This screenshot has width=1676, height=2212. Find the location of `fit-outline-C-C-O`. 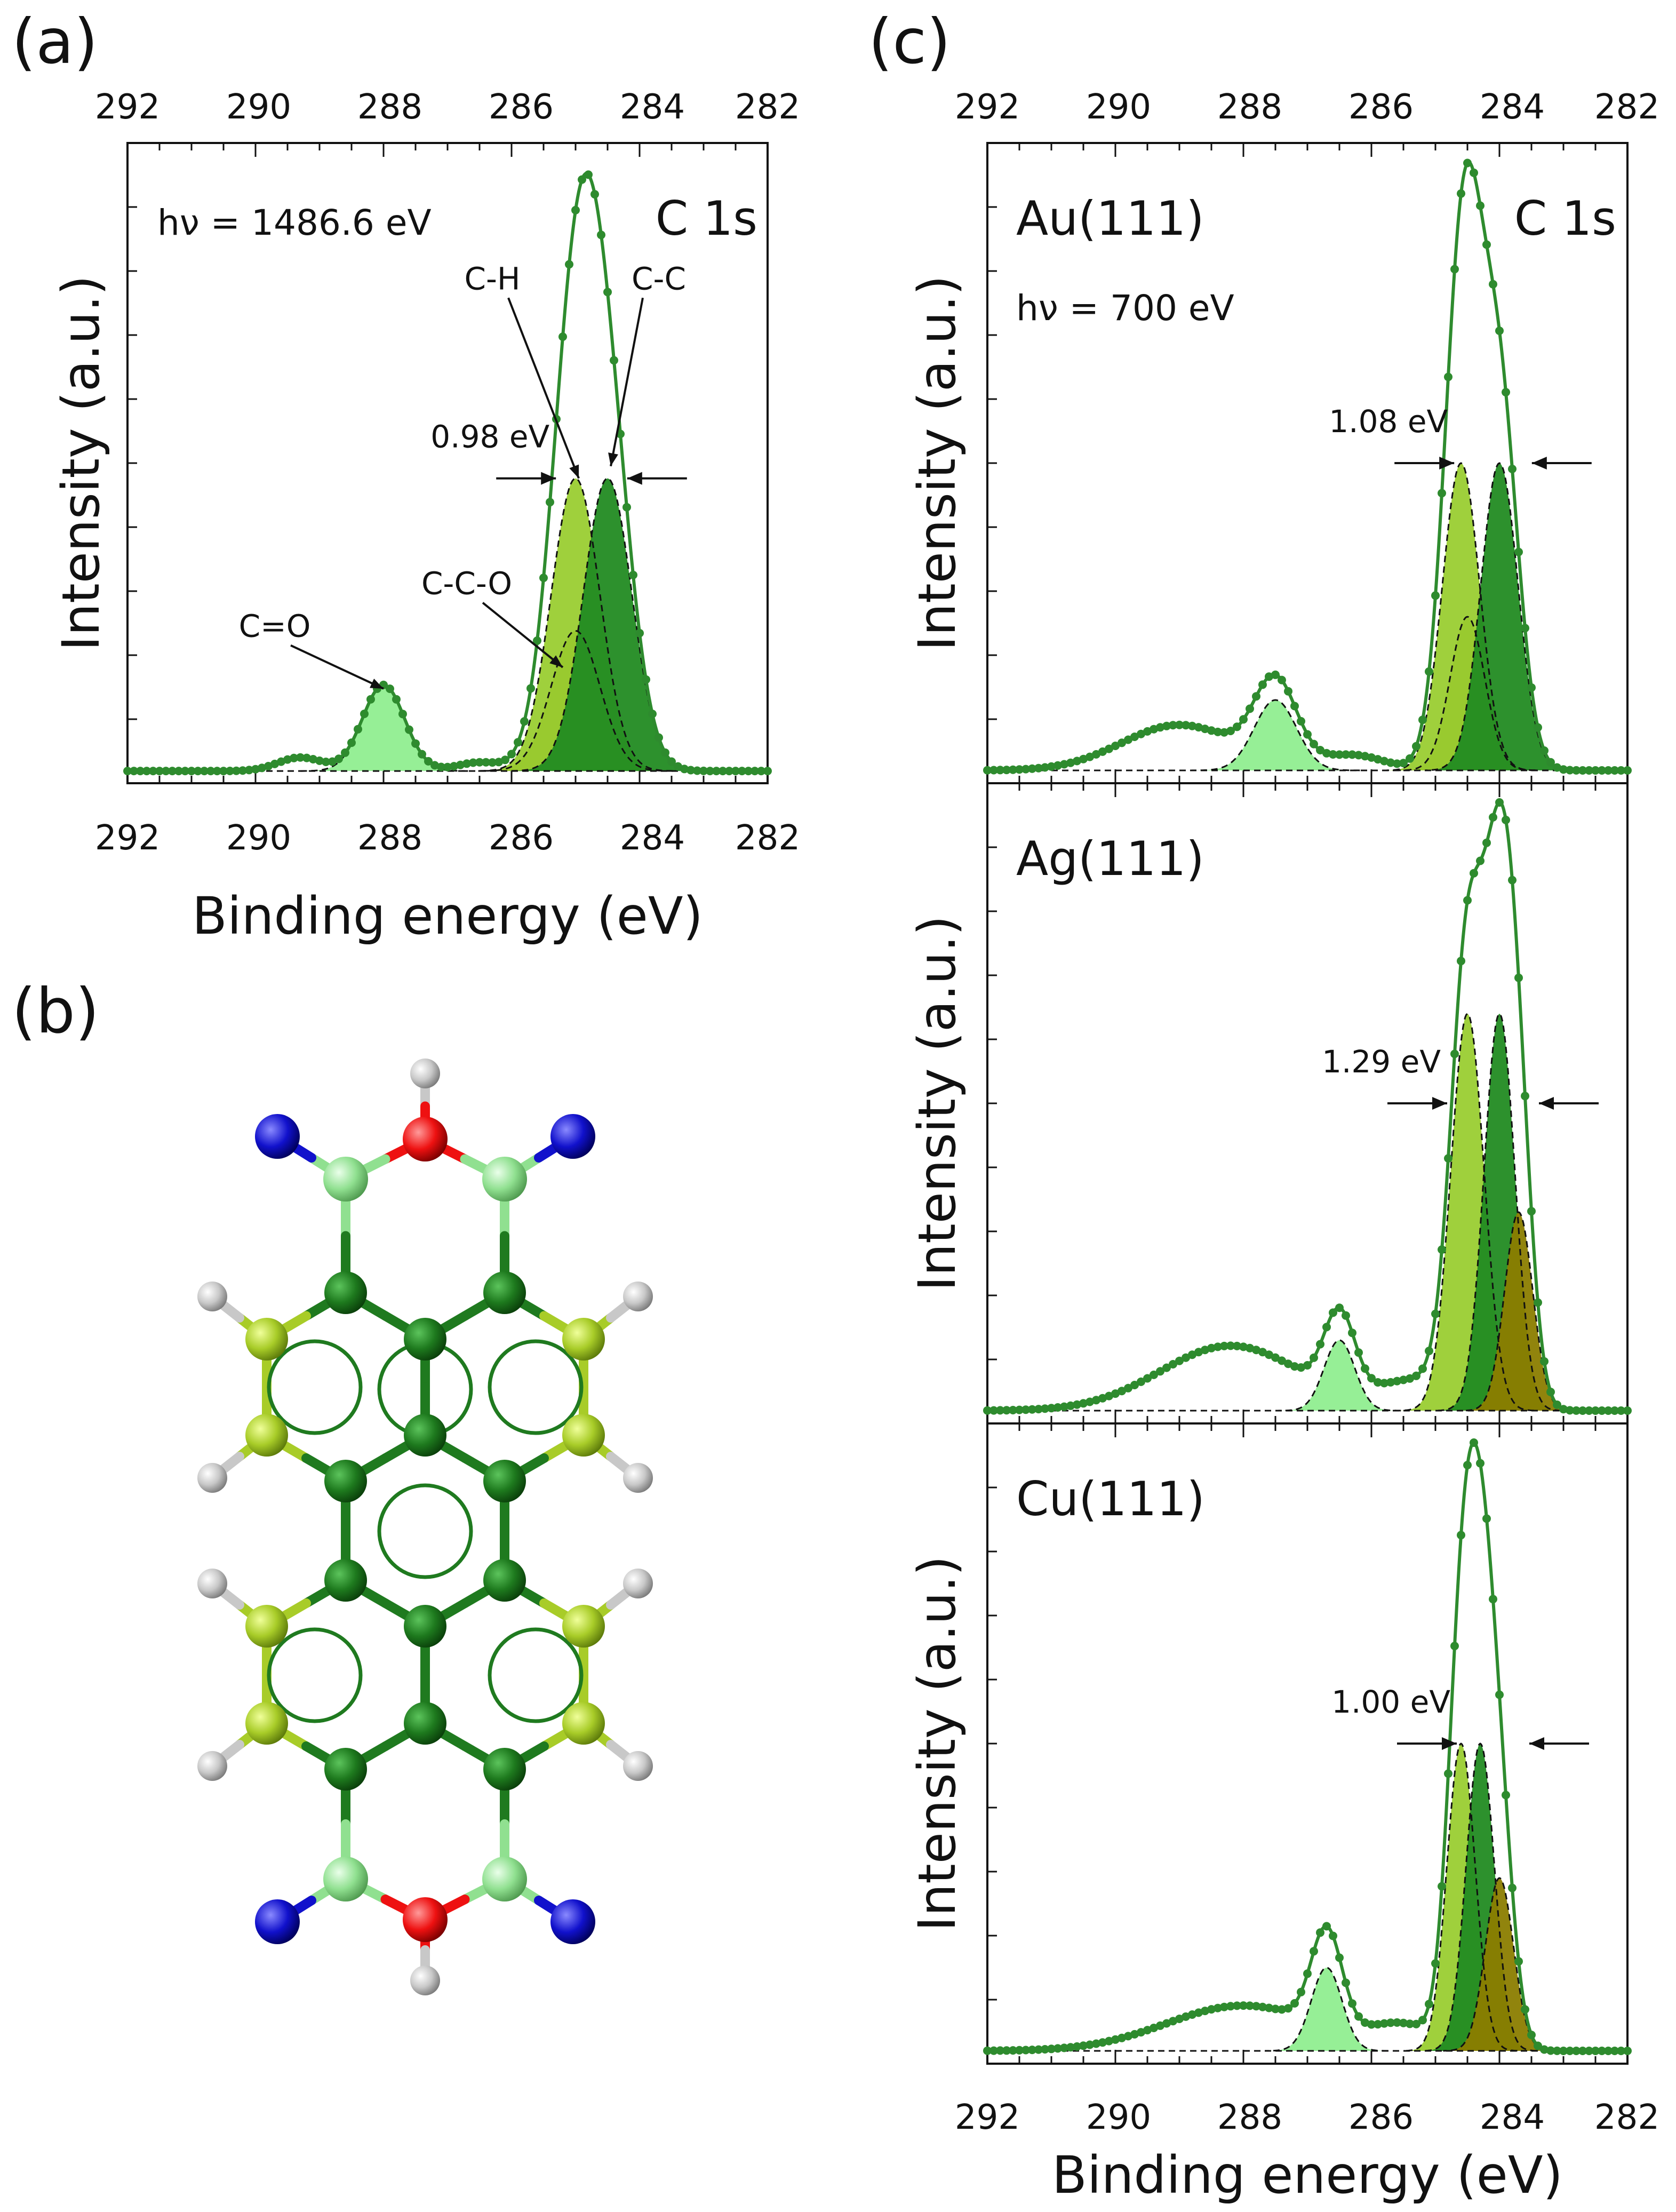

fit-outline-C-C-O is located at coordinates (1467, 693).